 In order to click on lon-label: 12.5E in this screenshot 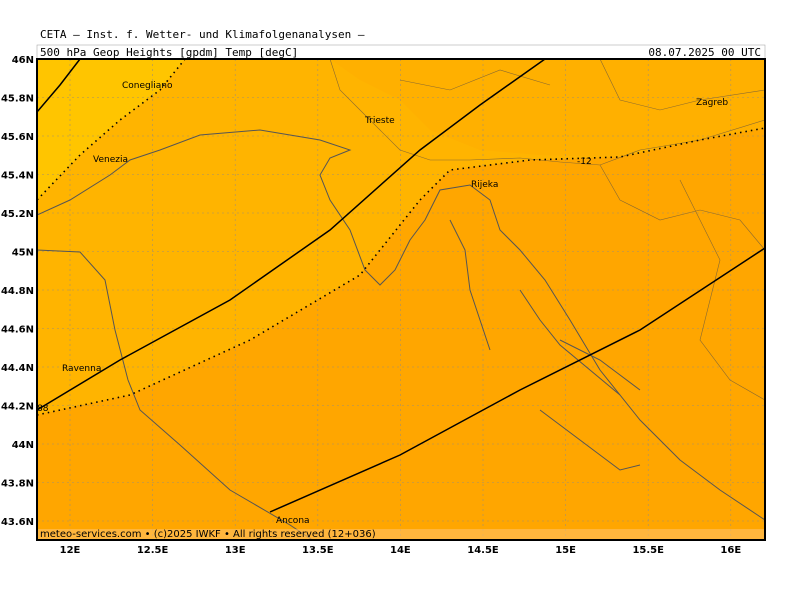, I will do `click(153, 550)`.